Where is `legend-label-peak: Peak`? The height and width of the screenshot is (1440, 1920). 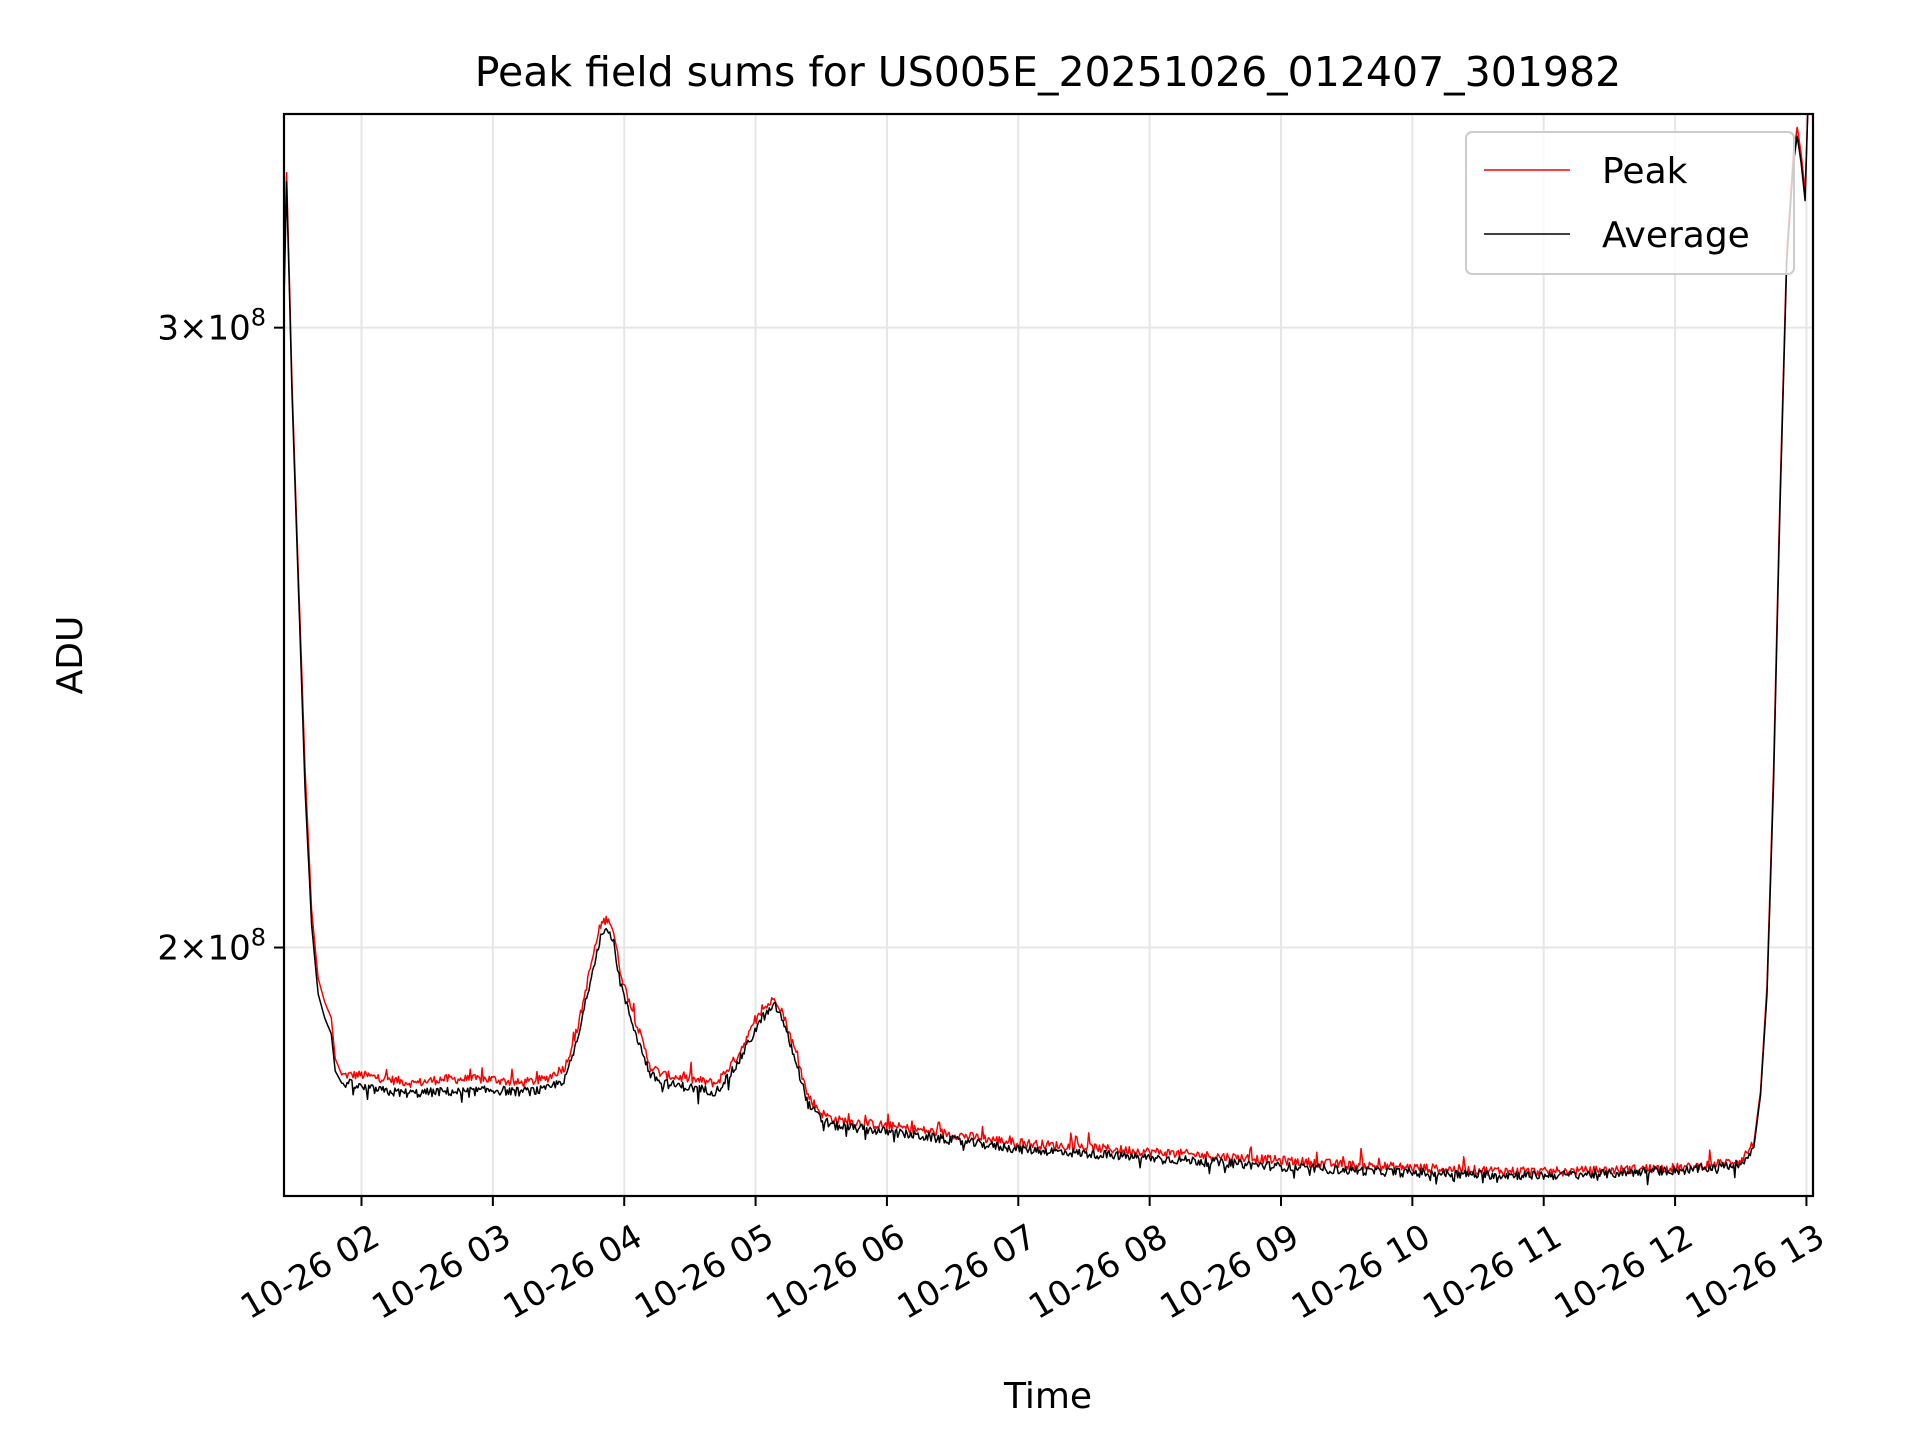 legend-label-peak: Peak is located at coordinates (1645, 171).